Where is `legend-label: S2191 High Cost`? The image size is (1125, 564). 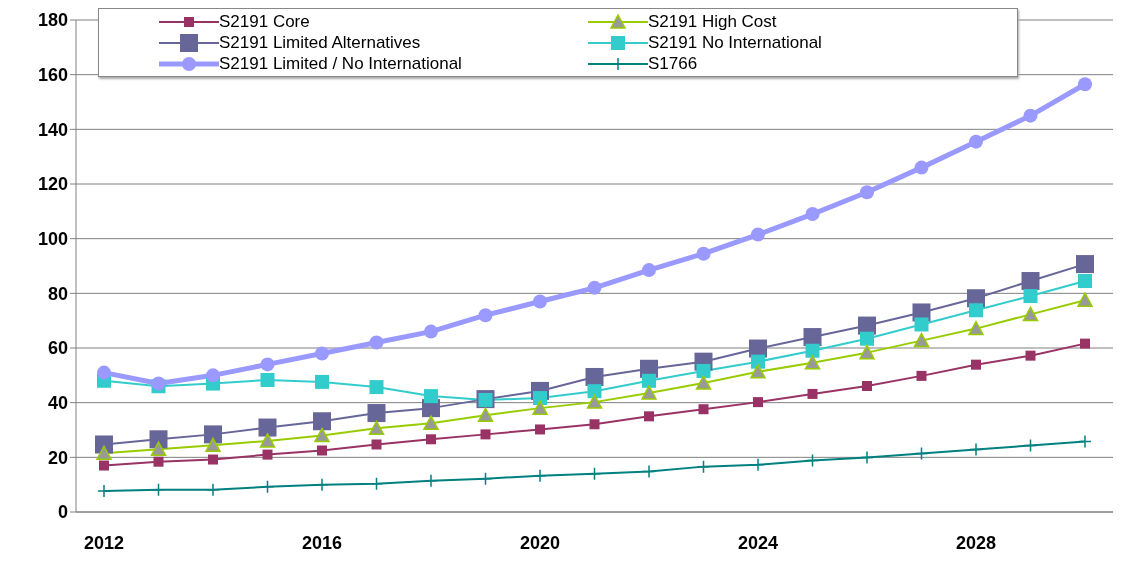 legend-label: S2191 High Cost is located at coordinates (712, 21).